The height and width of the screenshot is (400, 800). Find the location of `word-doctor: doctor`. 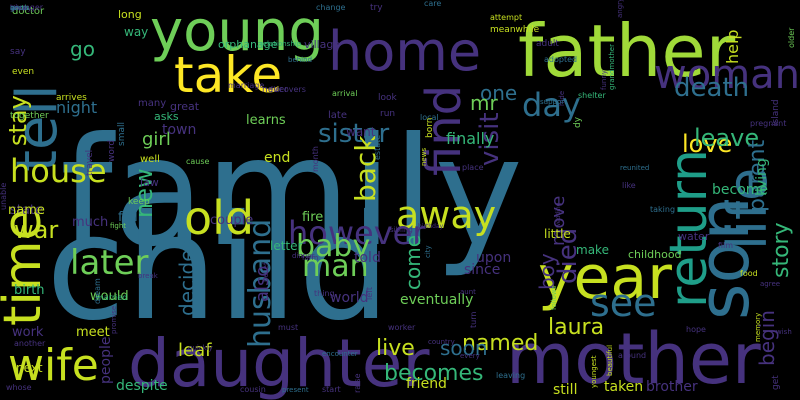

word-doctor: doctor is located at coordinates (28, 11).